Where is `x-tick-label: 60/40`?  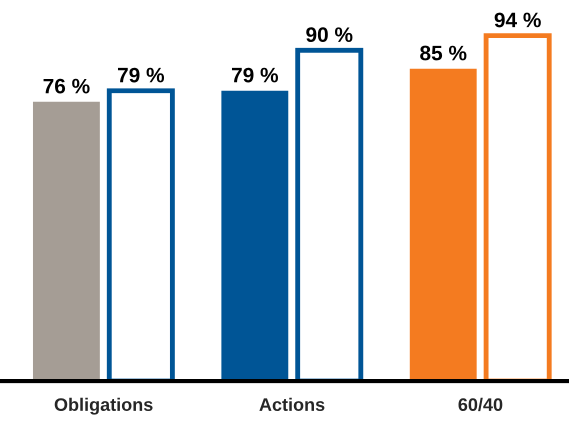
x-tick-label: 60/40 is located at coordinates (480, 405).